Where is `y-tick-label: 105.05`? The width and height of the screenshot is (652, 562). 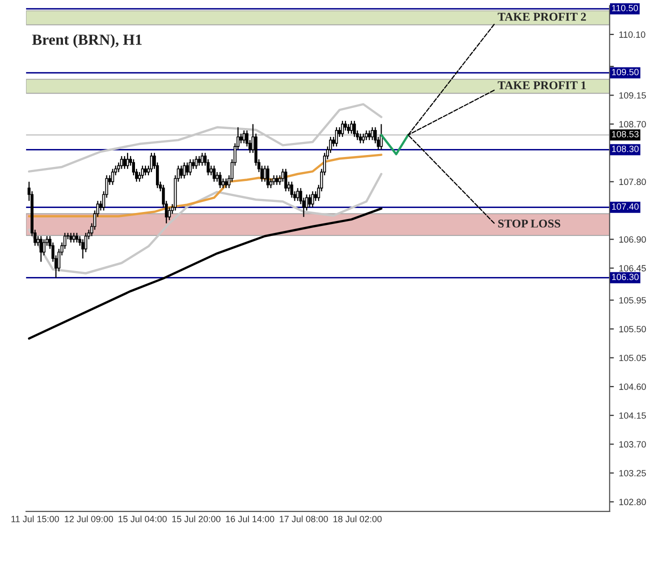 y-tick-label: 105.05 is located at coordinates (632, 358).